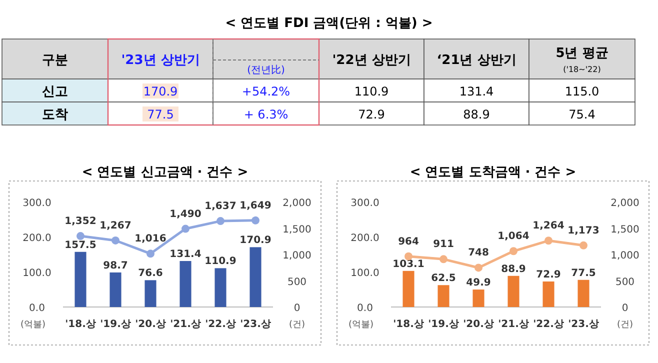  Describe the element at coordinates (408, 264) in the screenshot. I see `data-label: 103.1` at that location.